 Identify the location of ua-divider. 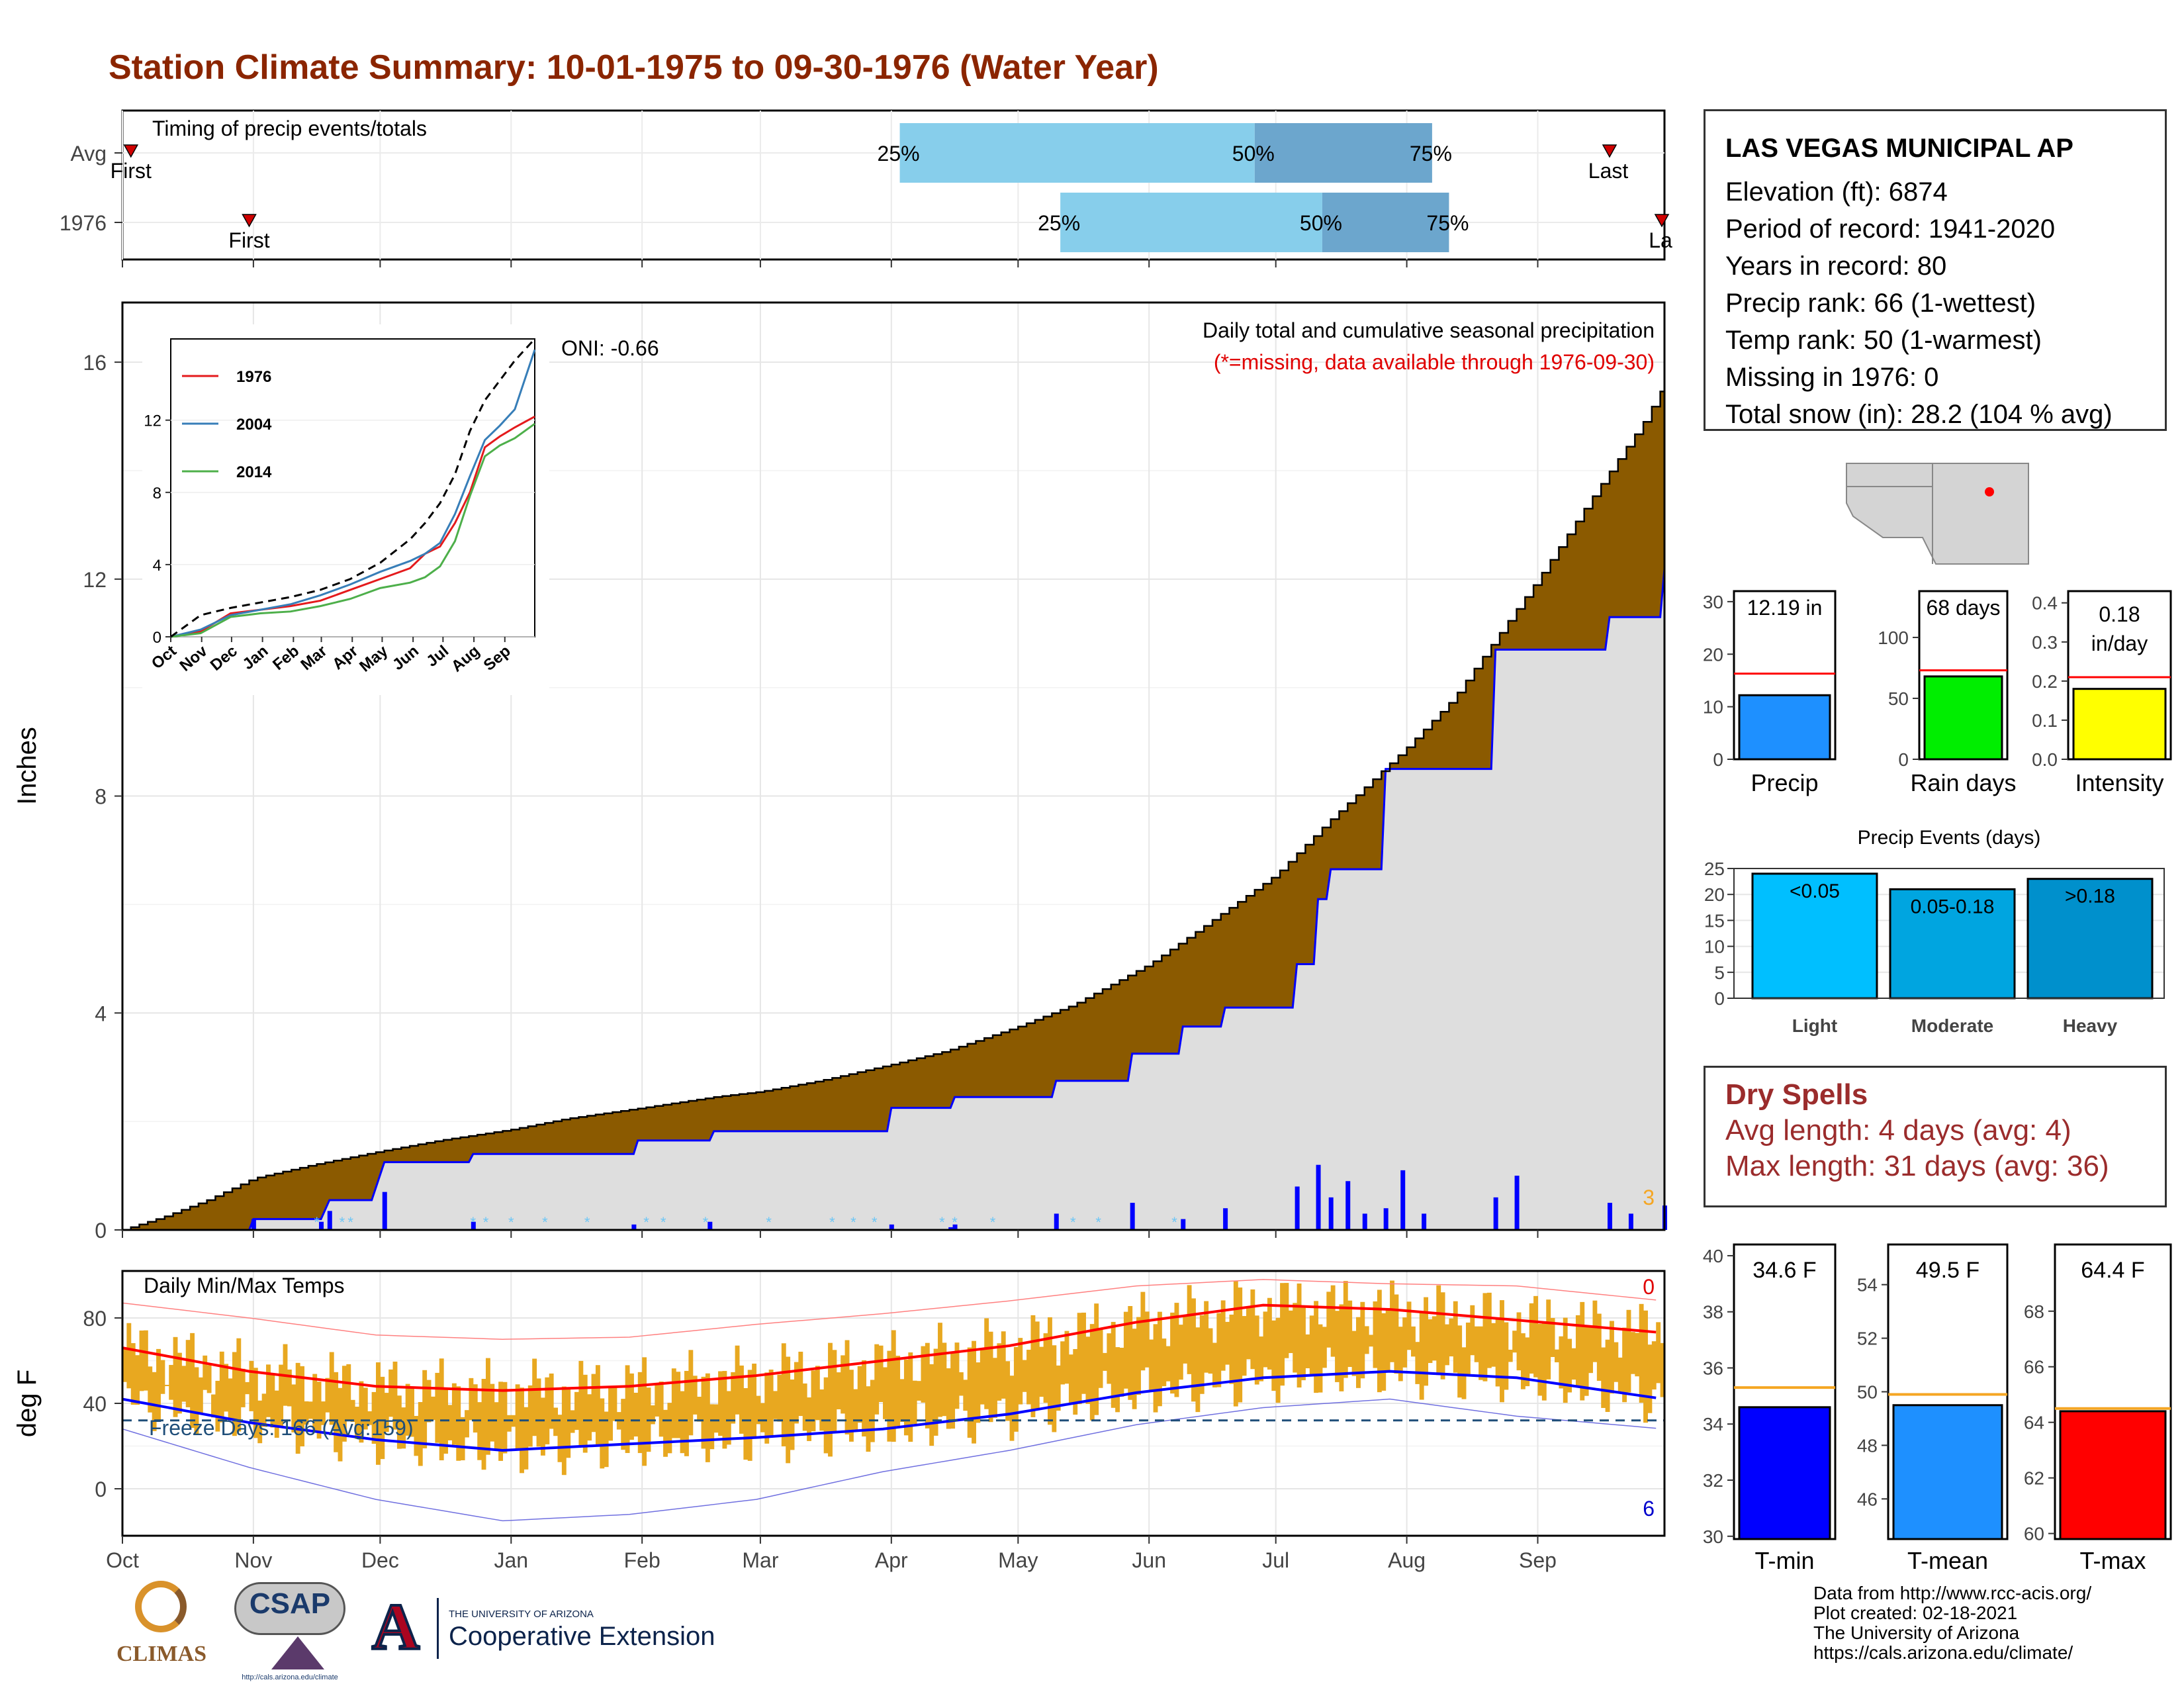
(438, 1628).